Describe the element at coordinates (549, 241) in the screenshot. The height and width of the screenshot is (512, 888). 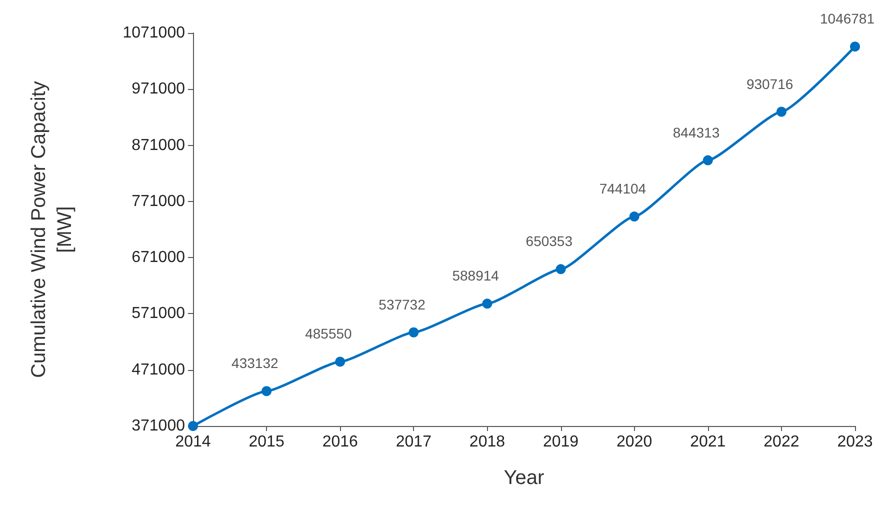
I see `data-label: 650353` at that location.